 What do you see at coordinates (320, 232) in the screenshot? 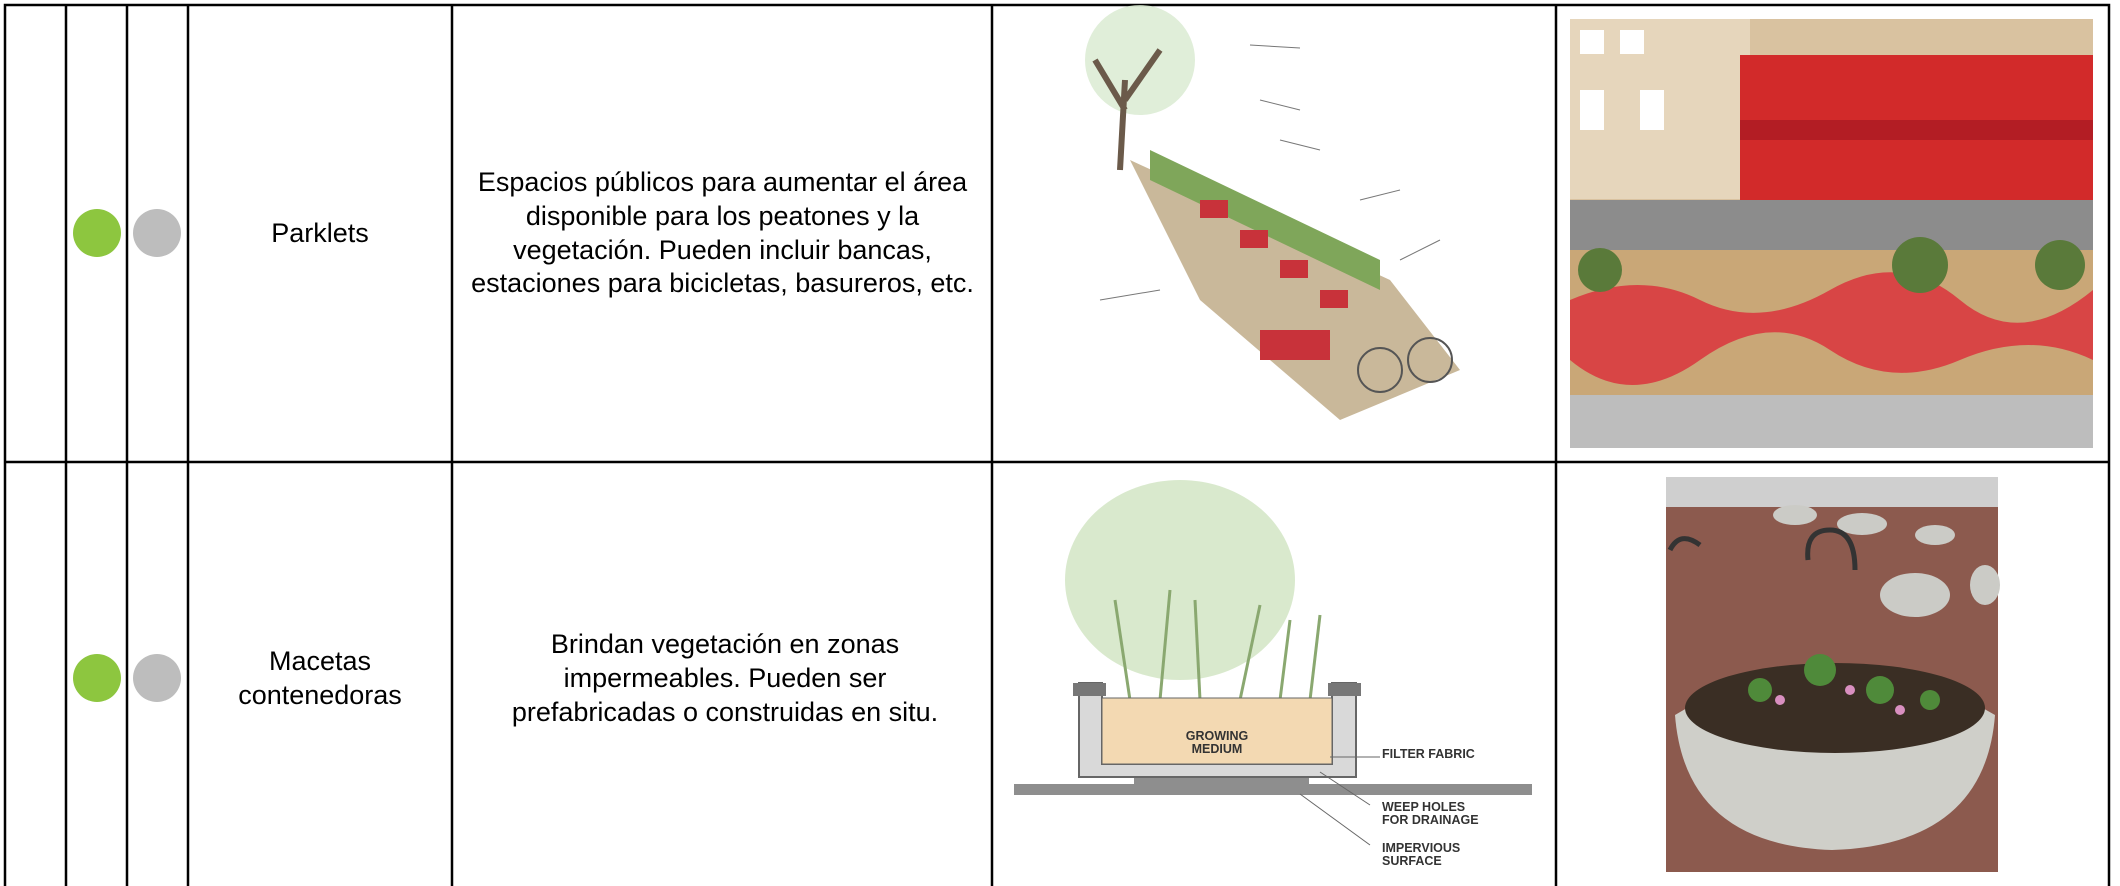
I see `row-name: Parklets` at bounding box center [320, 232].